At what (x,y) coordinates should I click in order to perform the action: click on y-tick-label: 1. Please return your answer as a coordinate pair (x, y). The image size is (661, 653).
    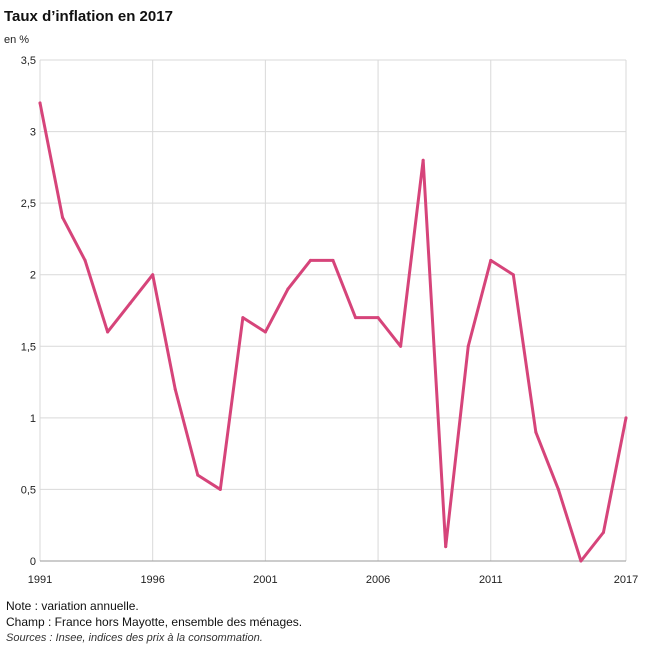
    Looking at the image, I should click on (33, 419).